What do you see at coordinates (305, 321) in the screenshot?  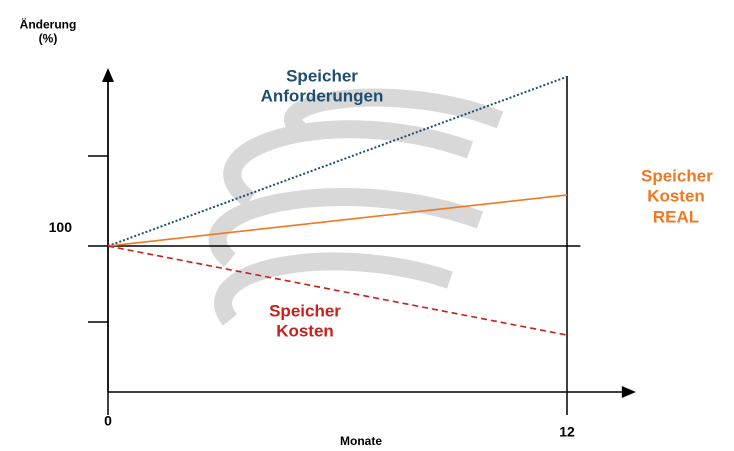 I see `series-label: Speicher Kosten` at bounding box center [305, 321].